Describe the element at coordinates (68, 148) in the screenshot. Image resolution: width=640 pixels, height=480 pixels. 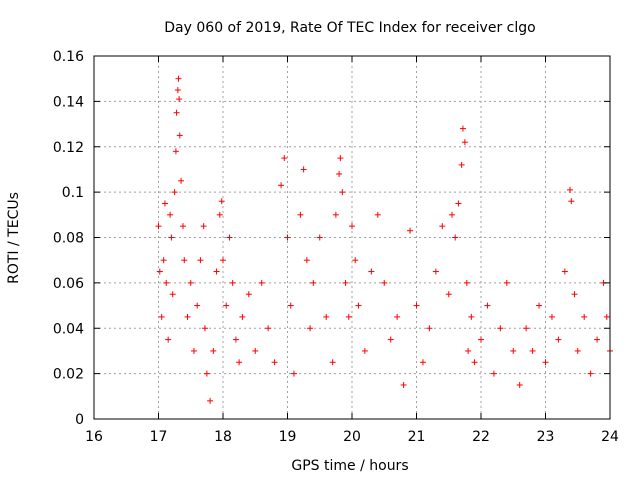
I see `y-tick-label: 0.12` at that location.